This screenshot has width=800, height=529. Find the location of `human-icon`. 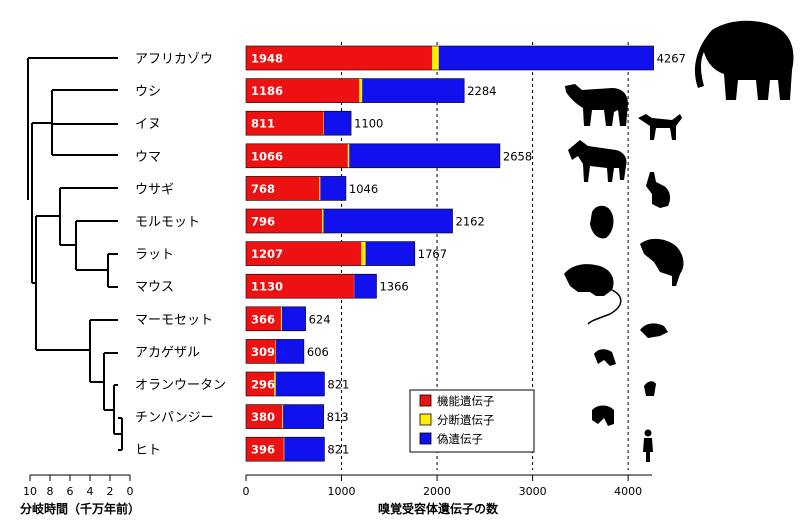

human-icon is located at coordinates (648, 445).